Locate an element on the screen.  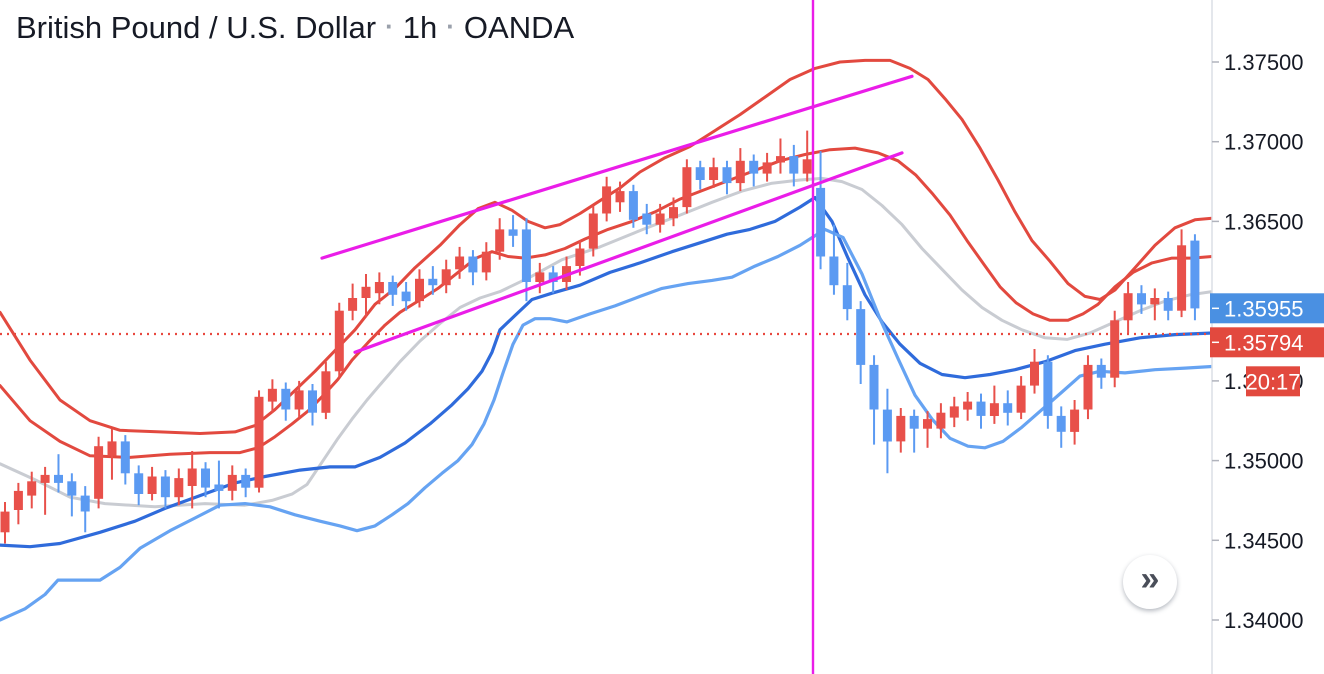
price-tick-label: 1.36500 is located at coordinates (1264, 221).